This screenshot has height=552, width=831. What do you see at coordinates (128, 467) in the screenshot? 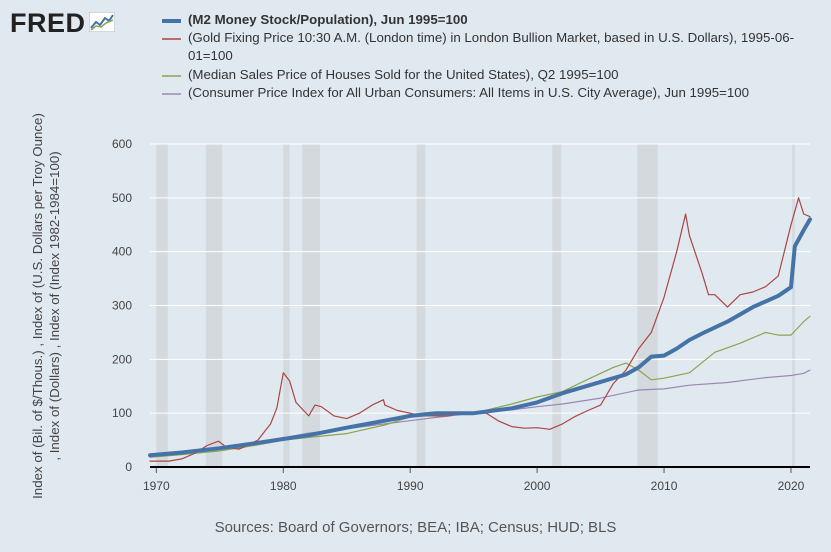
I see `y-tick-0: 0` at bounding box center [128, 467].